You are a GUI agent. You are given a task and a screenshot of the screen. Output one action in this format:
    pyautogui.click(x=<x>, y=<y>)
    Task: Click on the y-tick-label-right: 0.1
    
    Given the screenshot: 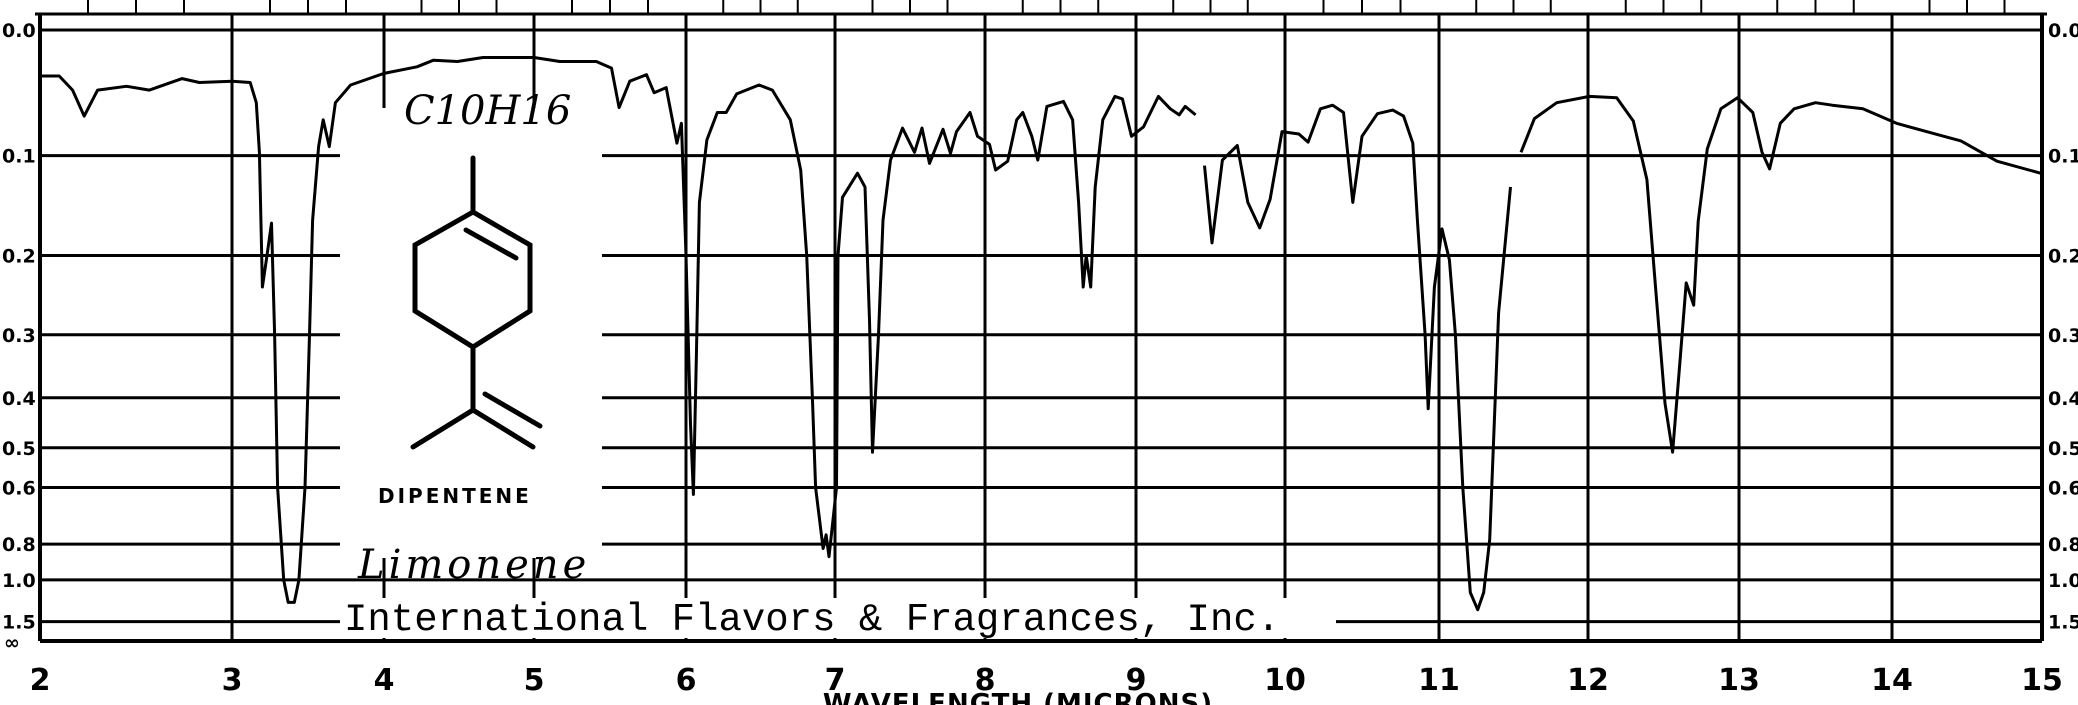 What is the action you would take?
    pyautogui.click(x=2063, y=157)
    